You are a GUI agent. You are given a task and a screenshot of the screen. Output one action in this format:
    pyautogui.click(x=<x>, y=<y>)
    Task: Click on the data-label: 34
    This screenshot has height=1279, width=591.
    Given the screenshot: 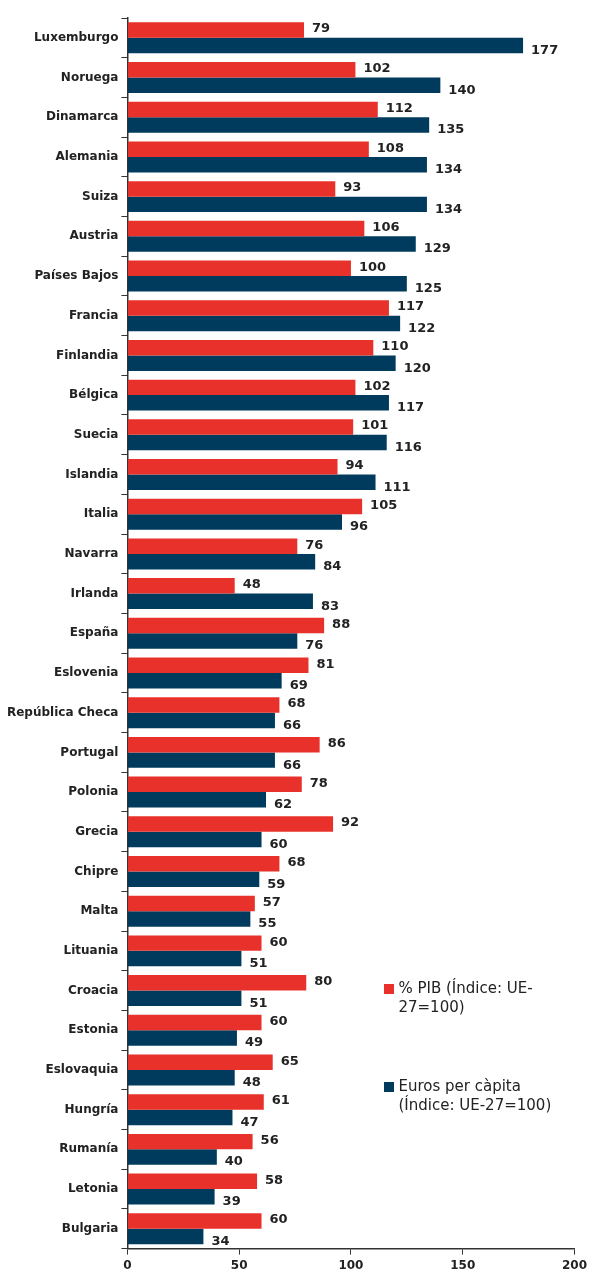 What is the action you would take?
    pyautogui.click(x=220, y=1240)
    